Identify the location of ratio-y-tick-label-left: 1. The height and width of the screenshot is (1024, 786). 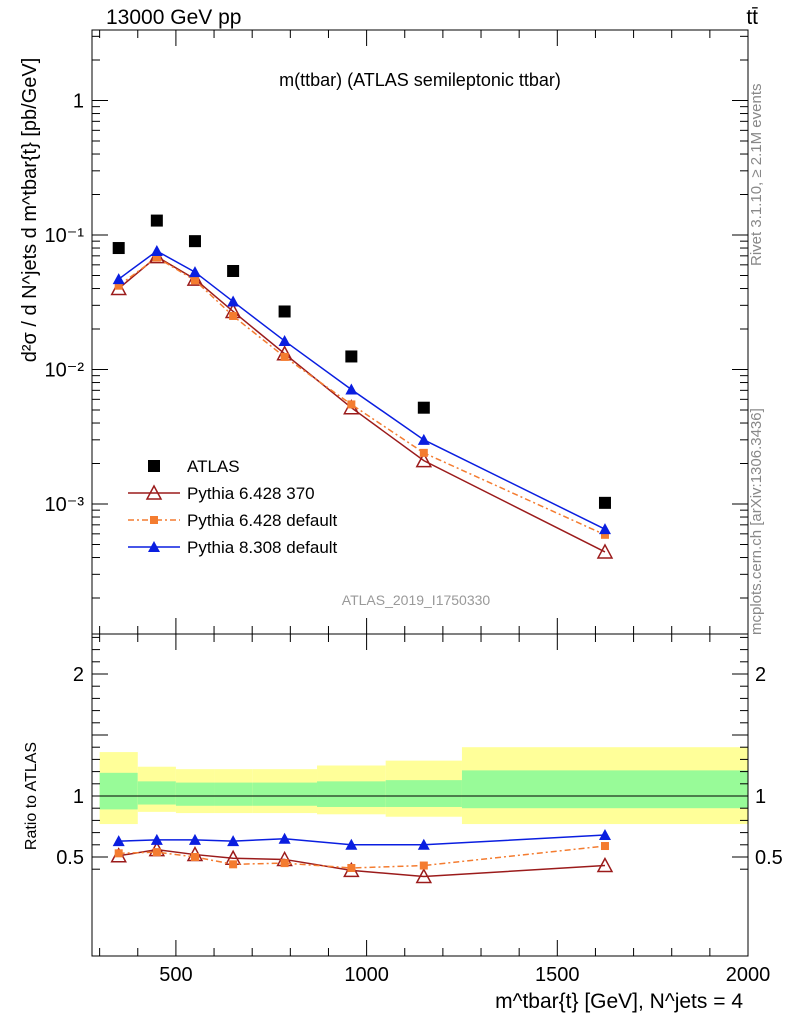
(78, 797).